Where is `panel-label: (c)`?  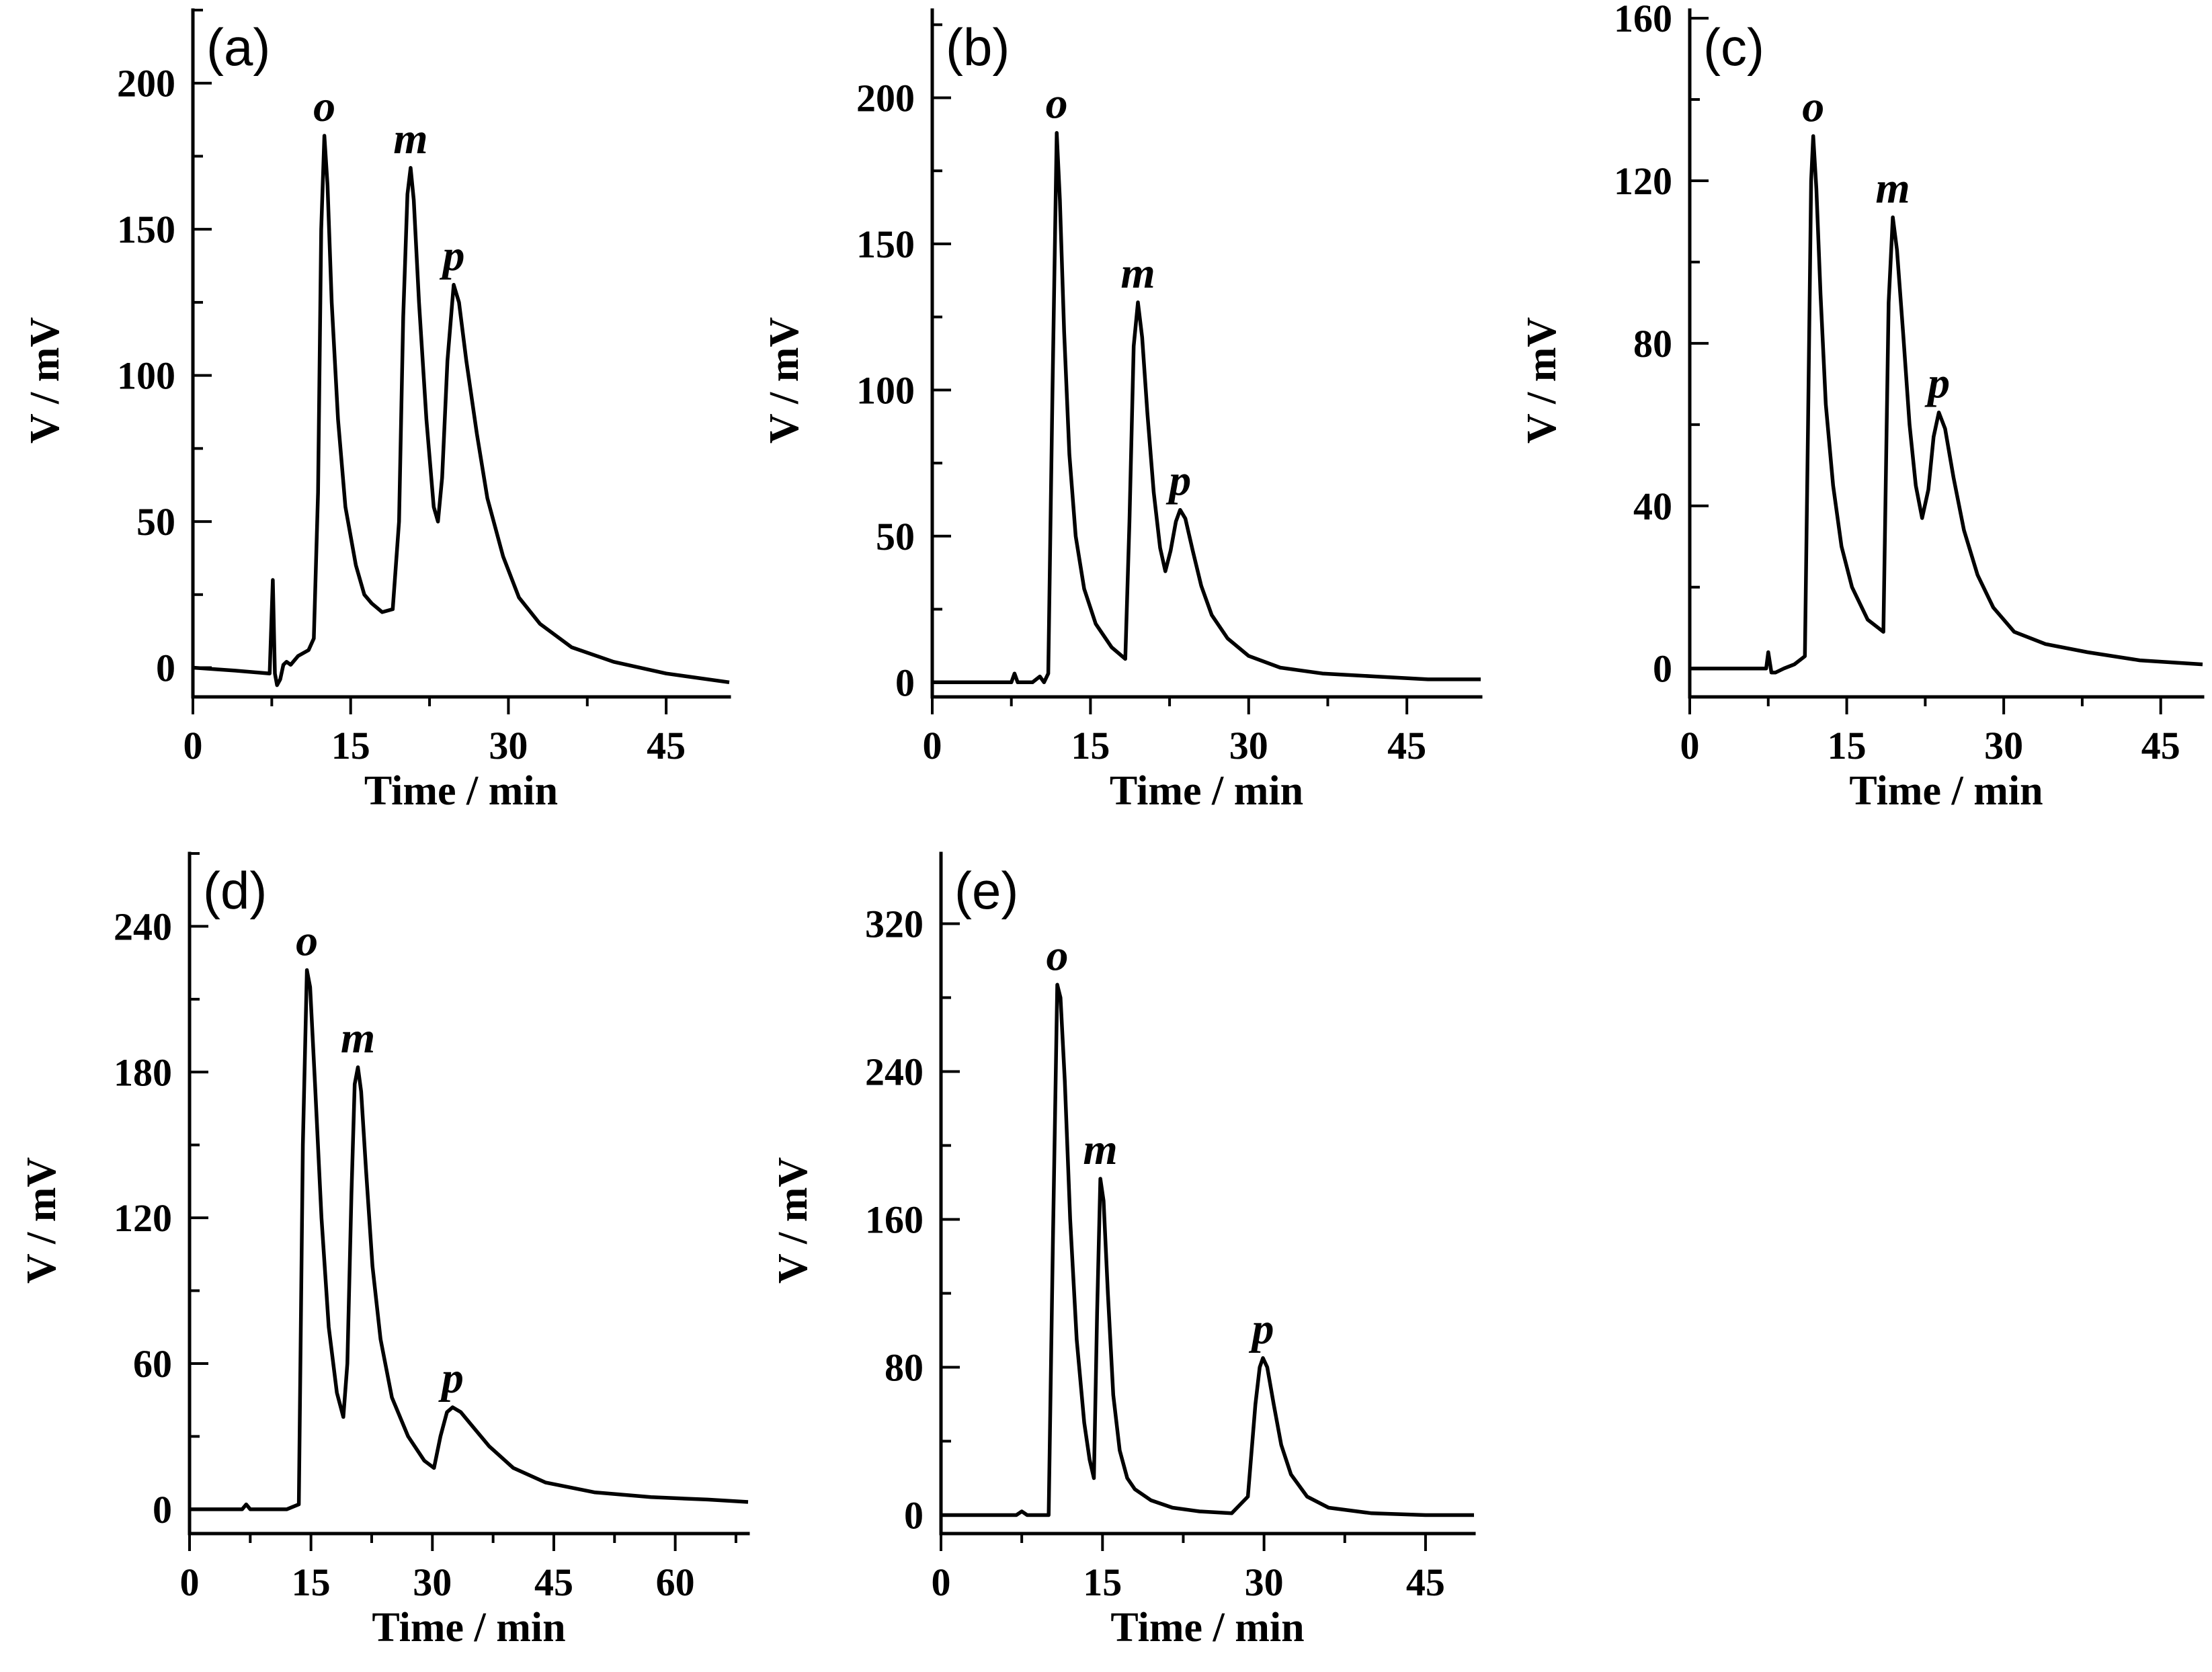 panel-label: (c) is located at coordinates (1733, 47).